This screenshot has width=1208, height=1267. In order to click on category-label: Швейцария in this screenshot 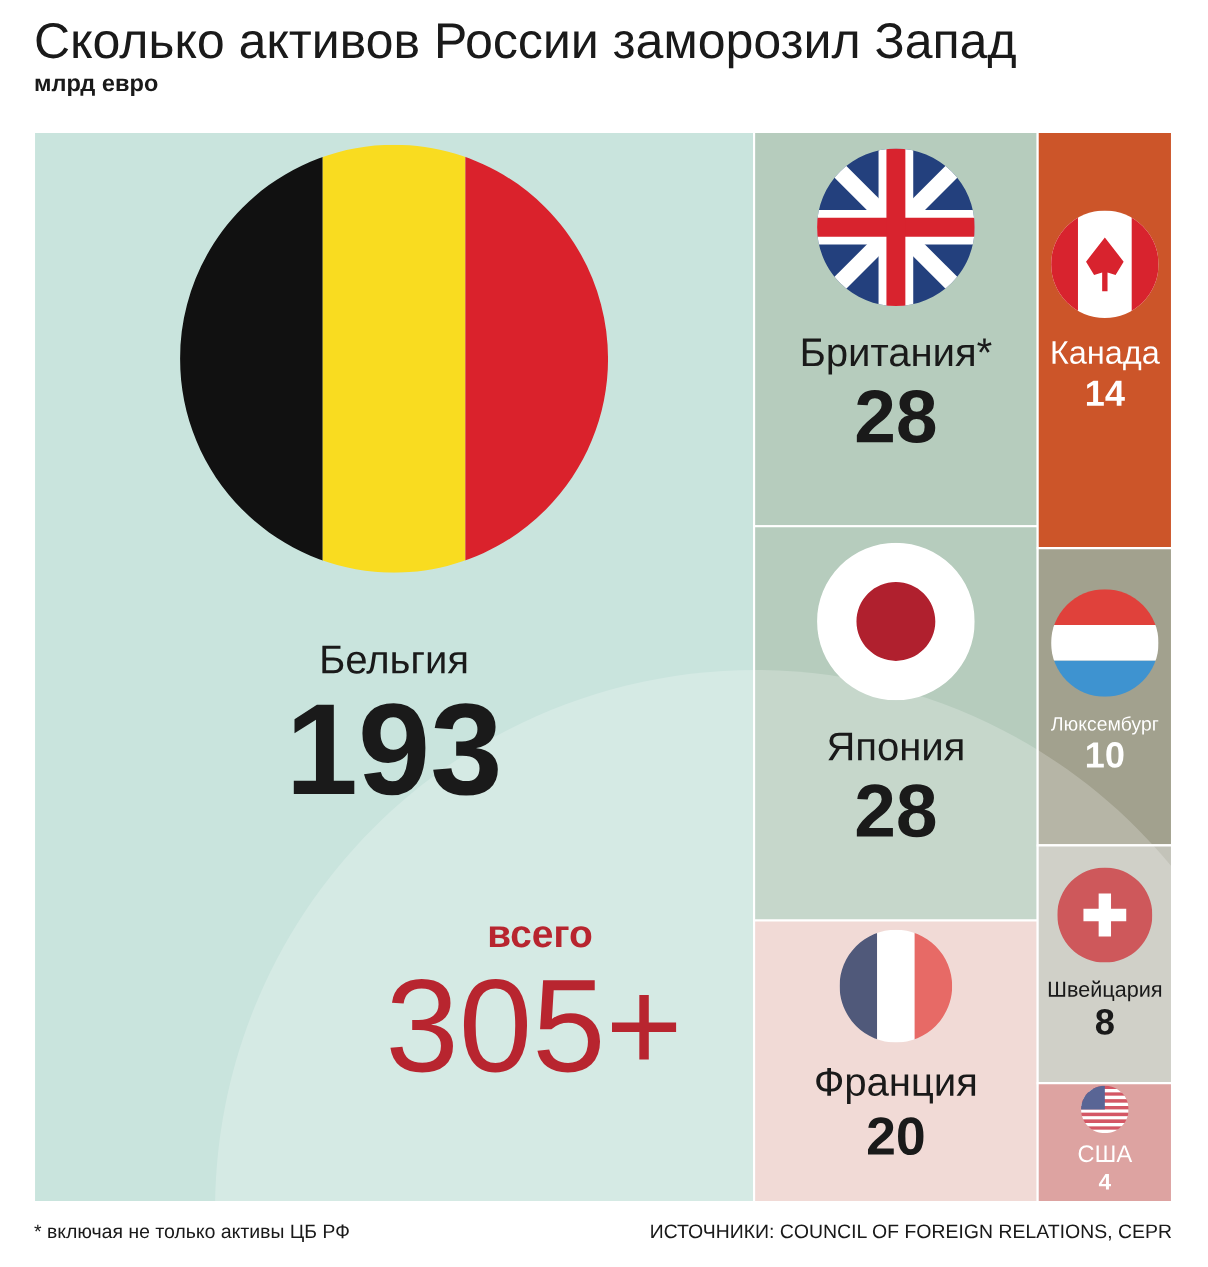, I will do `click(1105, 991)`.